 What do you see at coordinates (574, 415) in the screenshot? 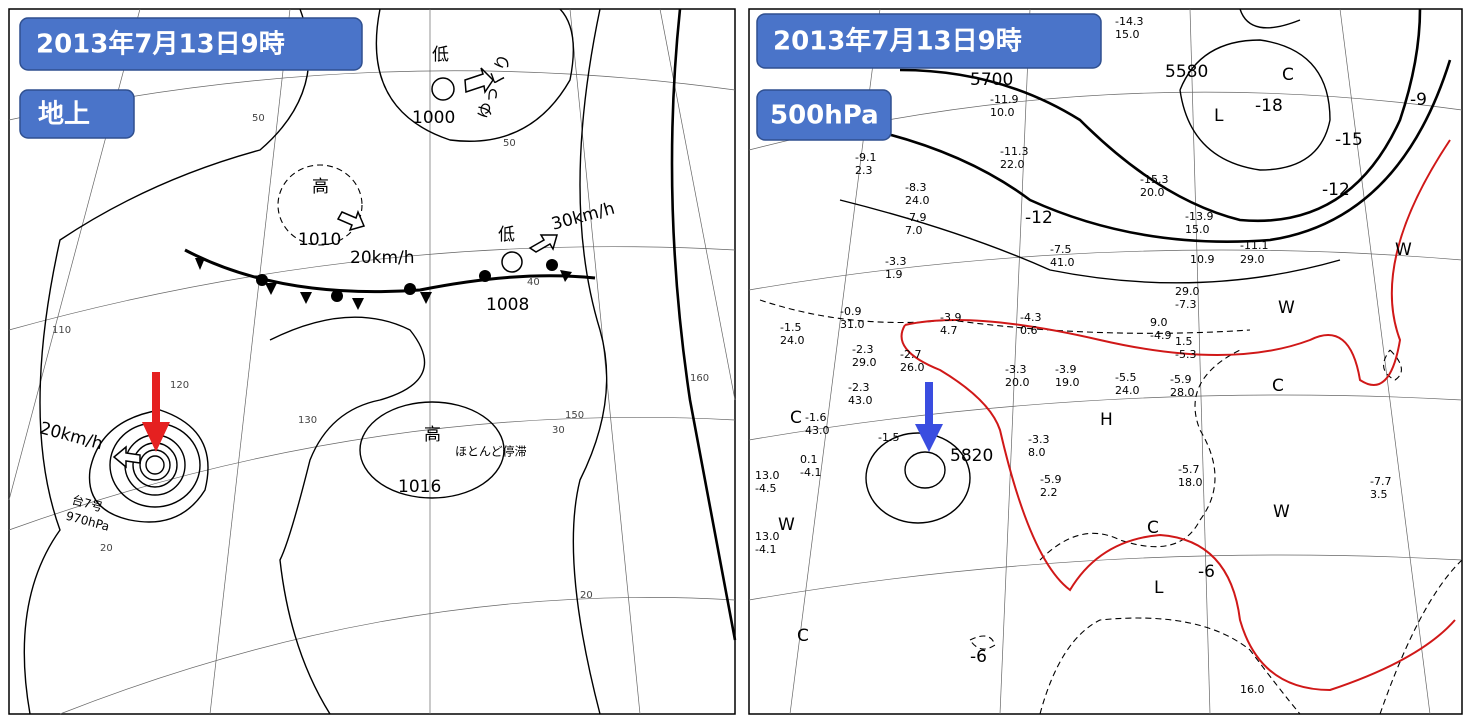
I see `grid-label: 150` at bounding box center [574, 415].